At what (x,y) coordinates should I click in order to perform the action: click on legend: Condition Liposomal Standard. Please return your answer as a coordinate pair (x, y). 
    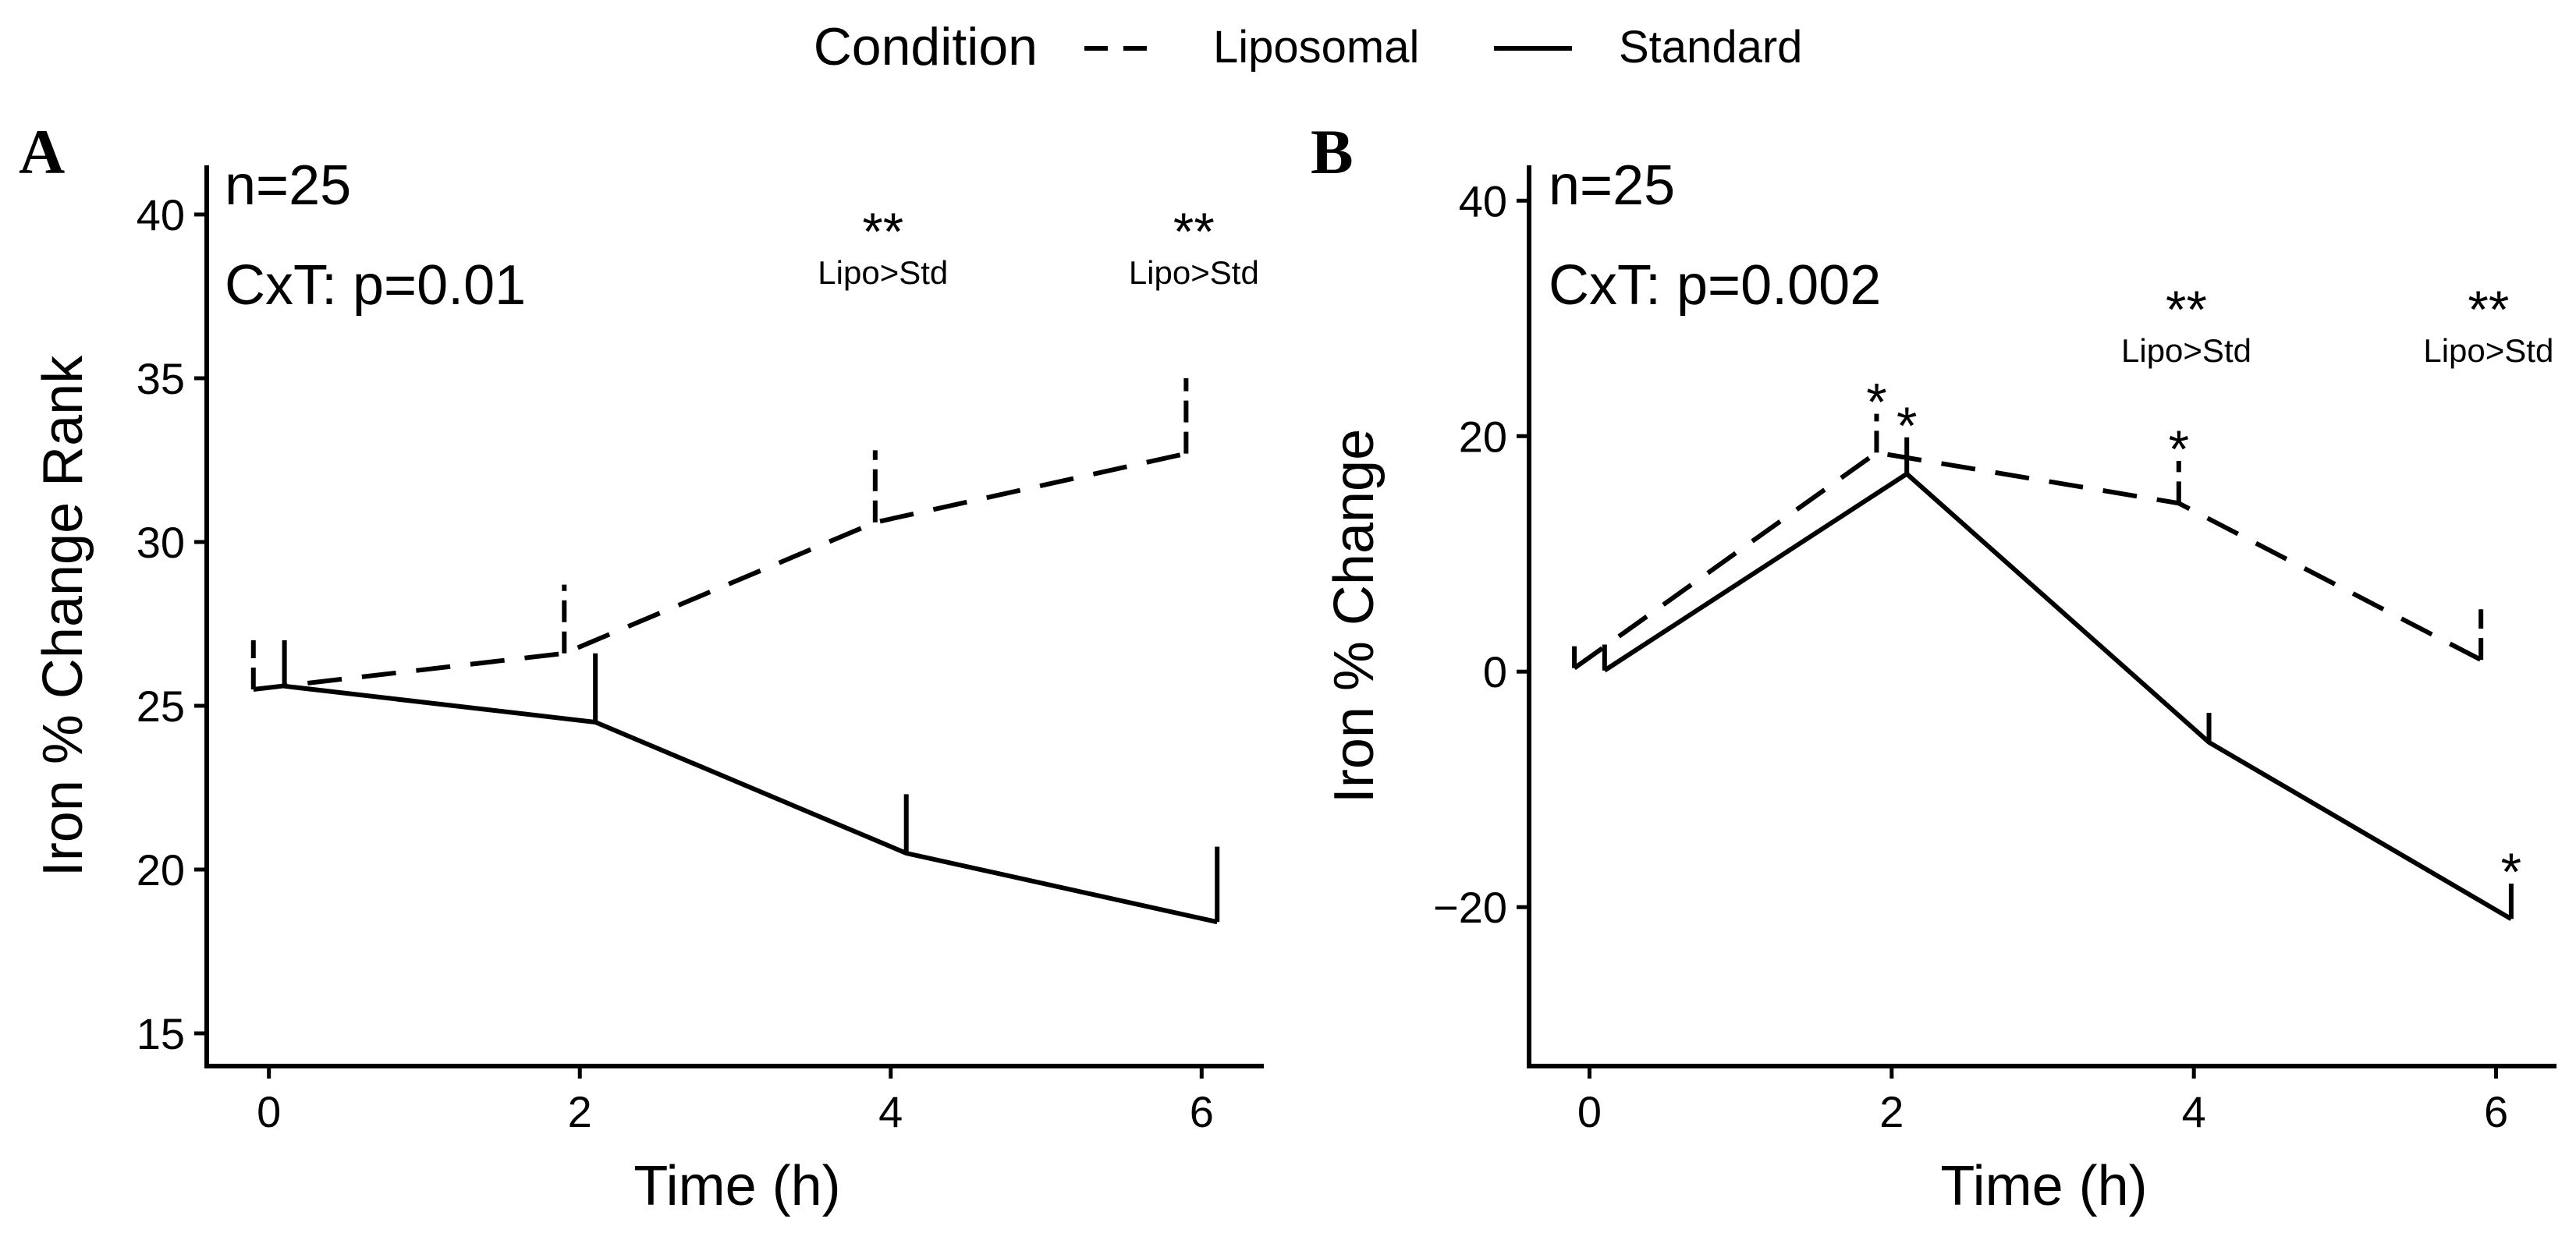
    Looking at the image, I should click on (1308, 46).